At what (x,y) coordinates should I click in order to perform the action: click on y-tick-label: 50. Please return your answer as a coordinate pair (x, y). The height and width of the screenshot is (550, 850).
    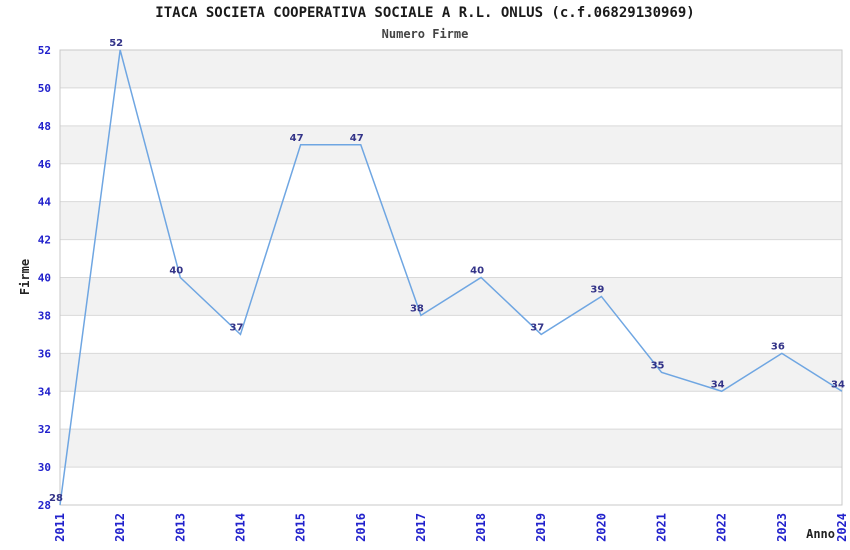
    Looking at the image, I should click on (44, 88).